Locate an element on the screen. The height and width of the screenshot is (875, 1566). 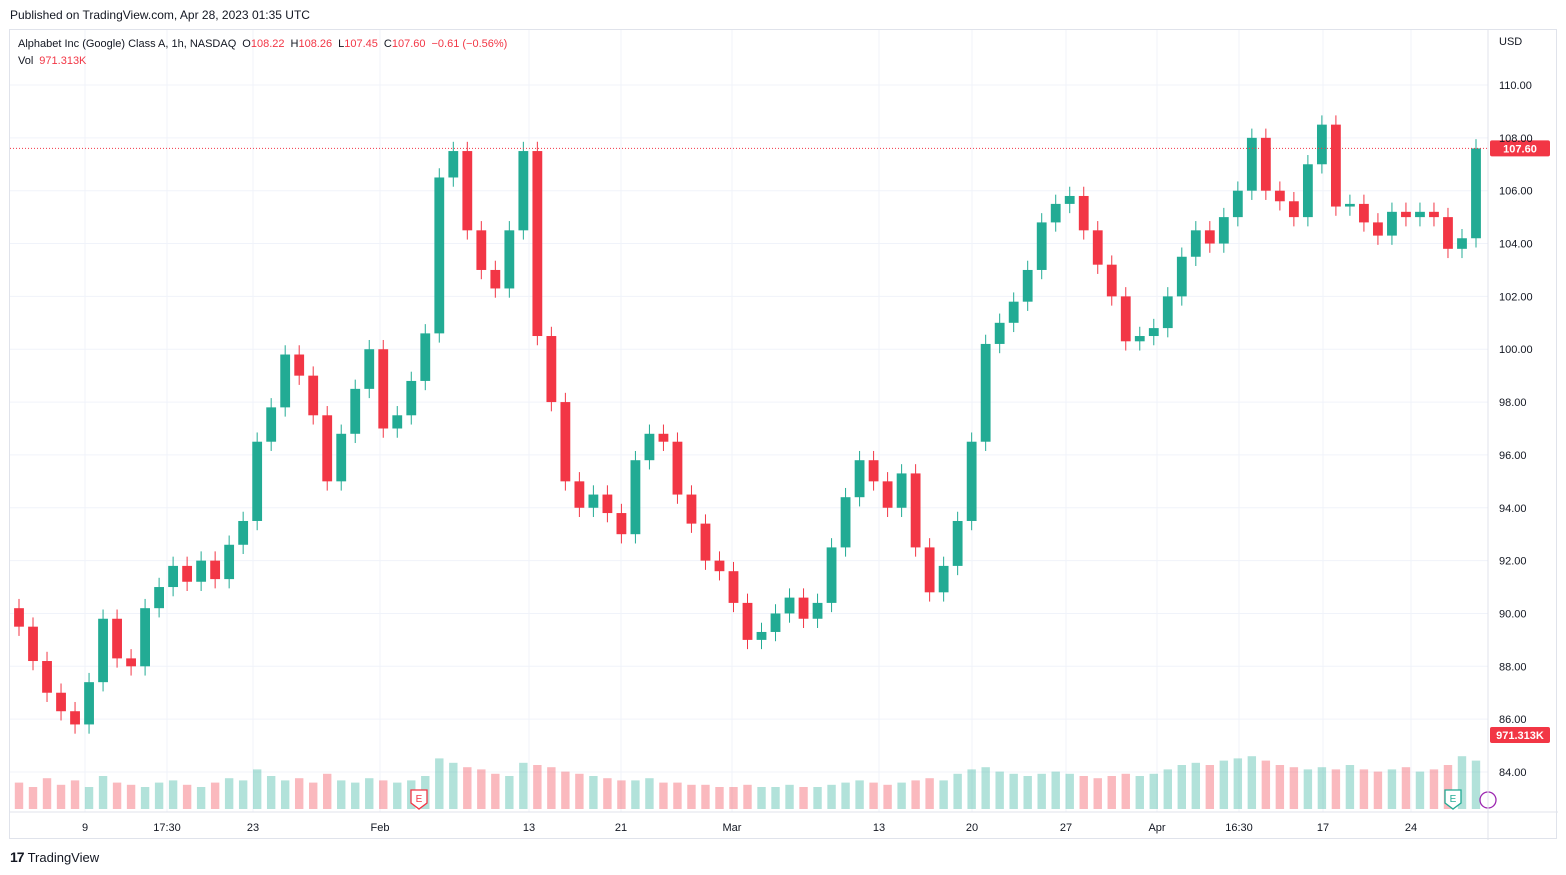
legend-volume-row: Vol 971.313K is located at coordinates (262, 61).